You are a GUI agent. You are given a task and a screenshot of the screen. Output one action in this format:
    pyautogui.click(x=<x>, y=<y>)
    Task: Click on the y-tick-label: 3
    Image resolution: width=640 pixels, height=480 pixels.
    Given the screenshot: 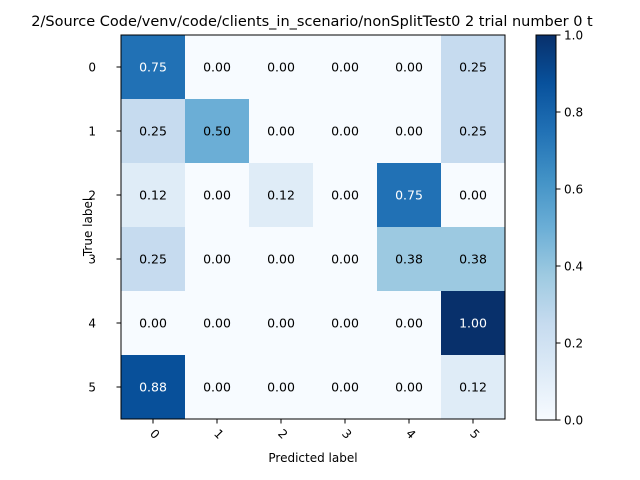 What is the action you would take?
    pyautogui.click(x=92, y=260)
    